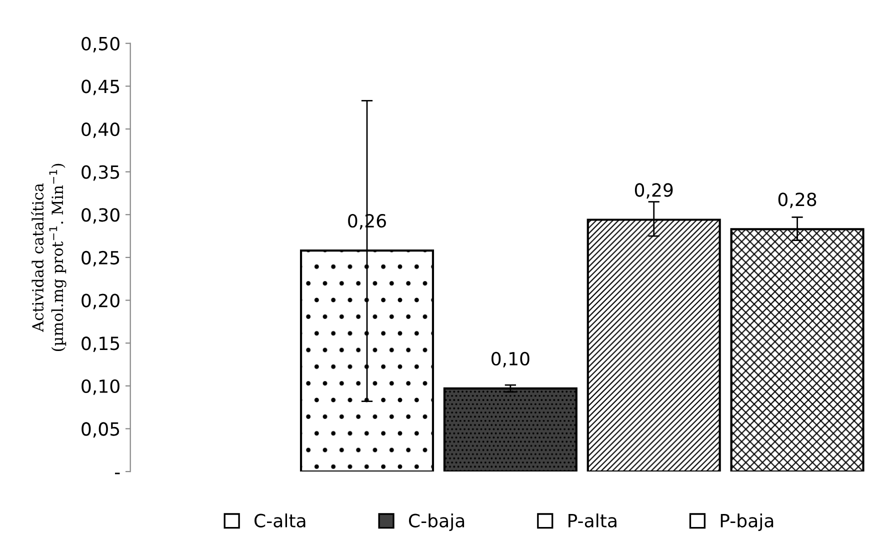  Describe the element at coordinates (653, 191) in the screenshot. I see `data-label: 0,29` at that location.